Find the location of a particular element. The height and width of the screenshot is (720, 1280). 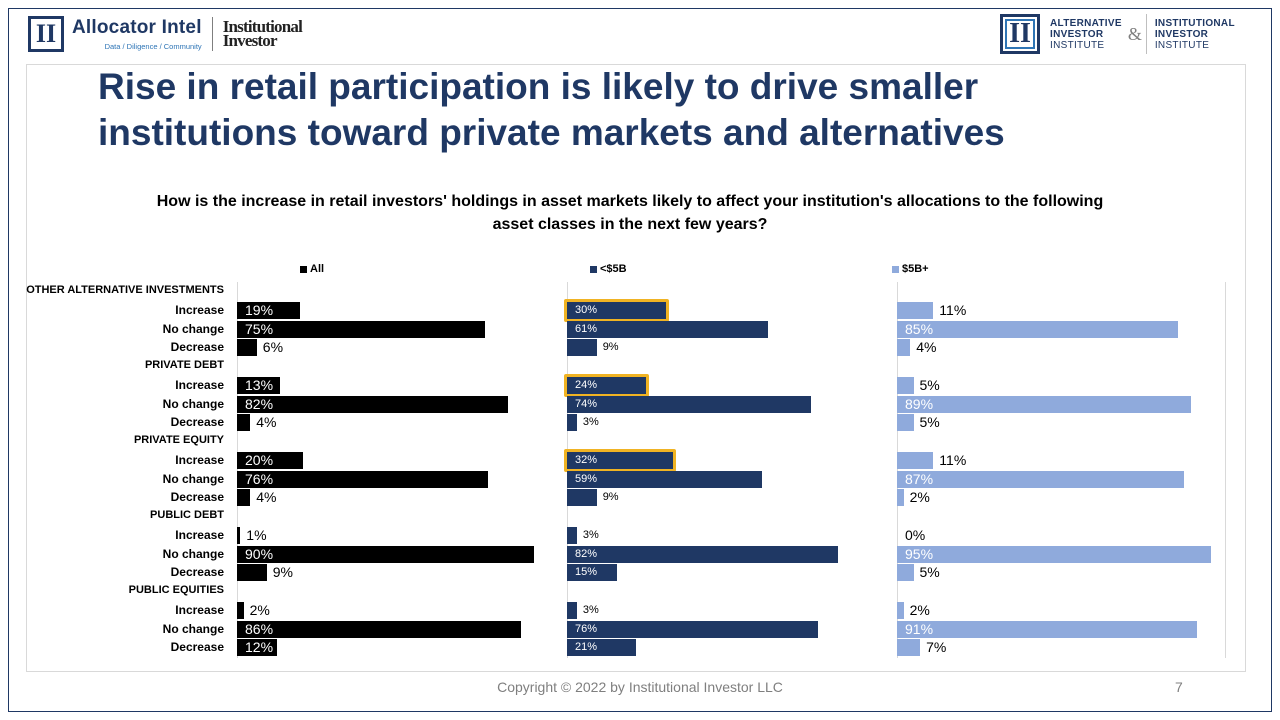

data-label: 13% is located at coordinates (259, 384).